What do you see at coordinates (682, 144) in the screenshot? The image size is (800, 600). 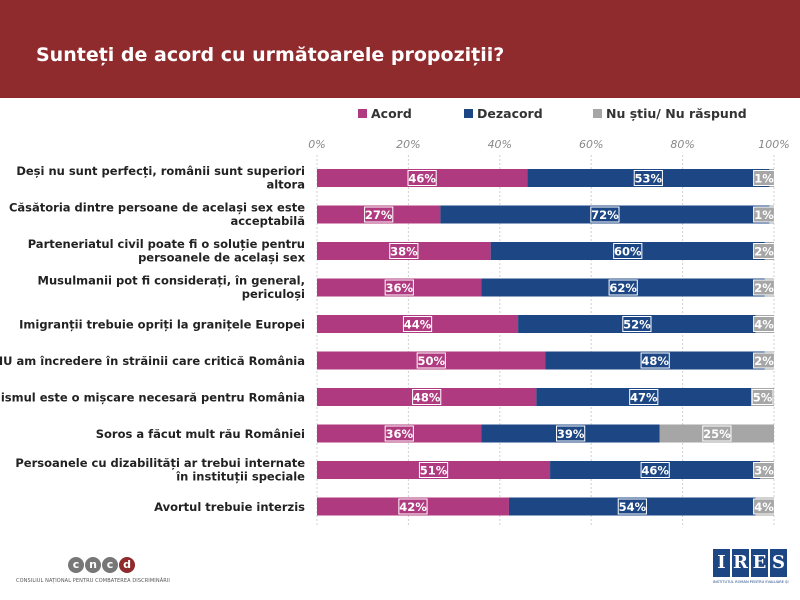 I see `x-tick-label: 80%` at bounding box center [682, 144].